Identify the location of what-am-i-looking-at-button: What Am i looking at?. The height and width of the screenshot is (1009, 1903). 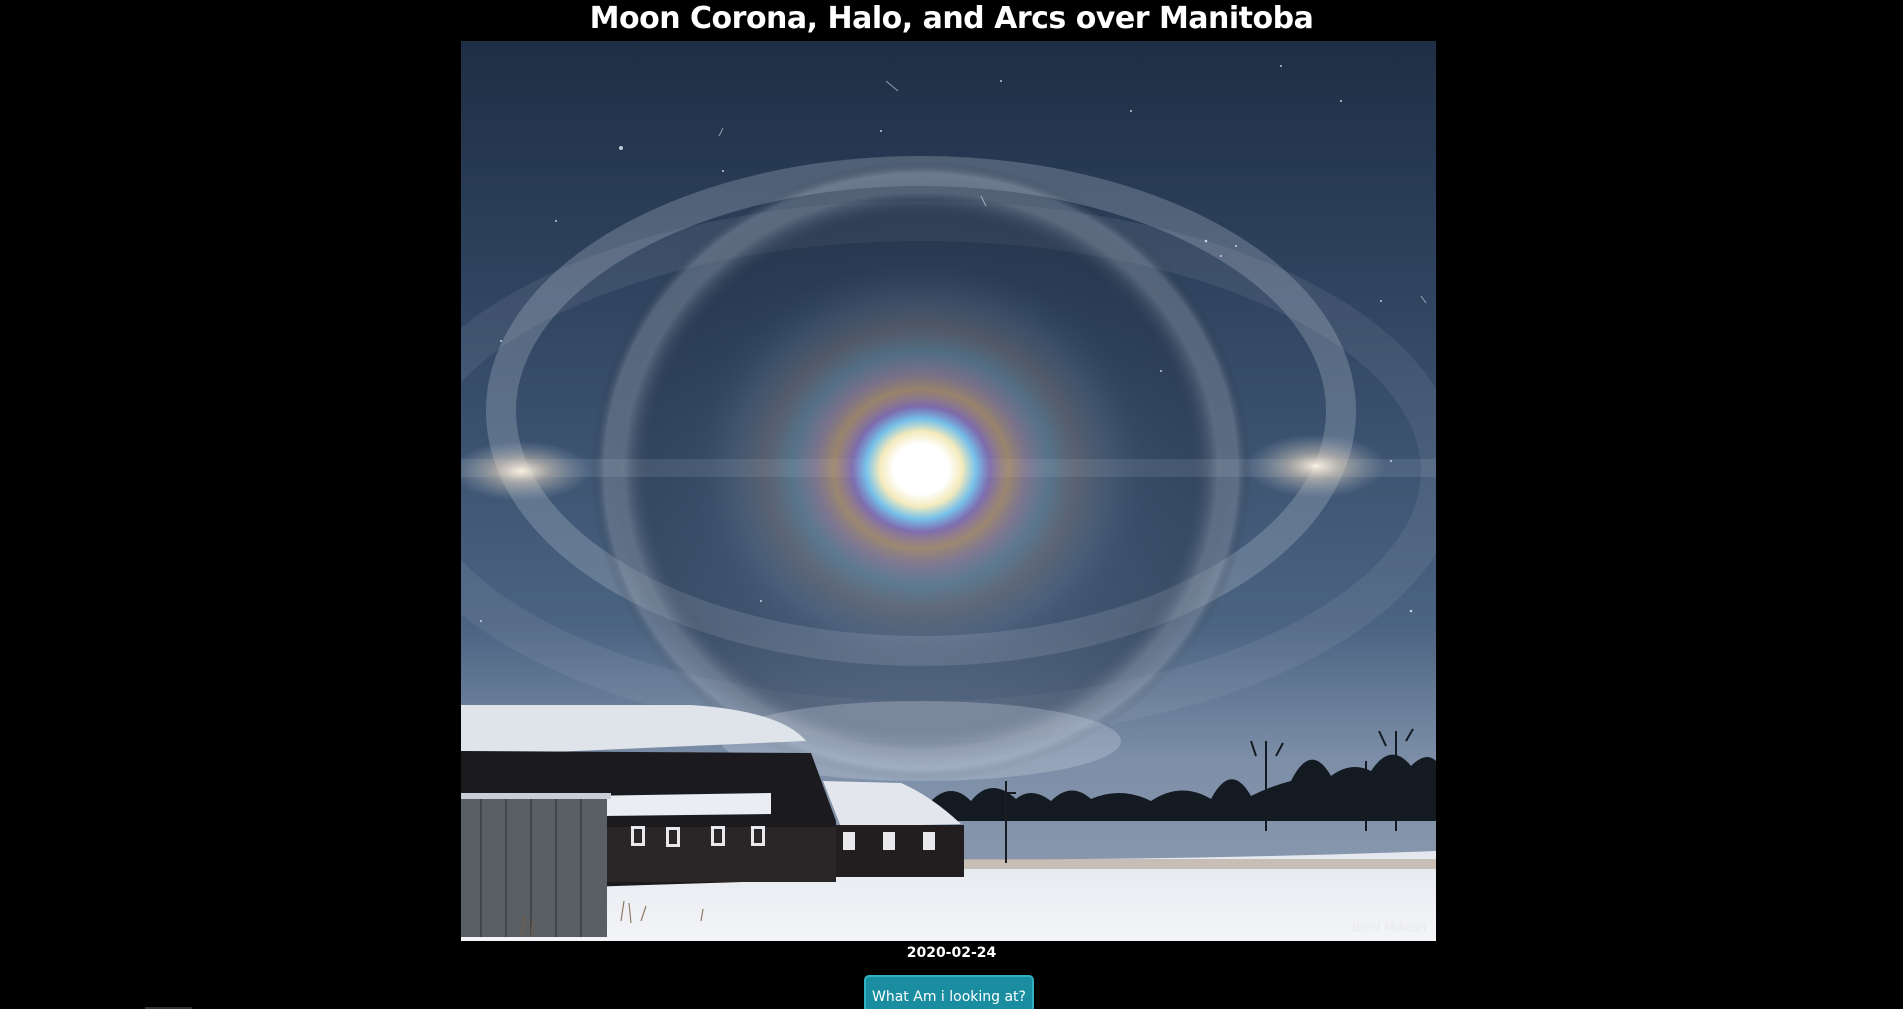
(949, 992).